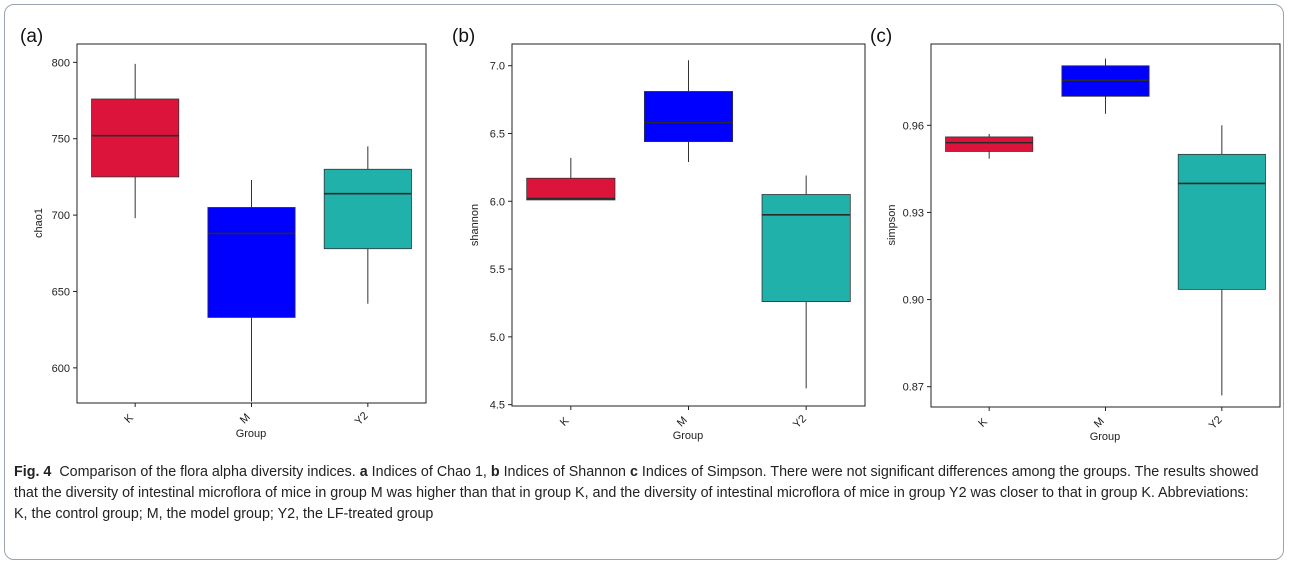 The width and height of the screenshot is (1290, 566). I want to click on y-axis-title: chao1, so click(39, 223).